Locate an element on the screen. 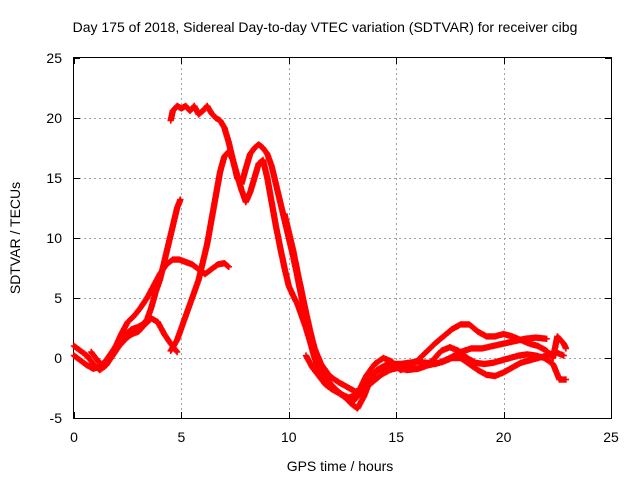 This screenshot has width=640, height=480. series-trace-b is located at coordinates (127, 284).